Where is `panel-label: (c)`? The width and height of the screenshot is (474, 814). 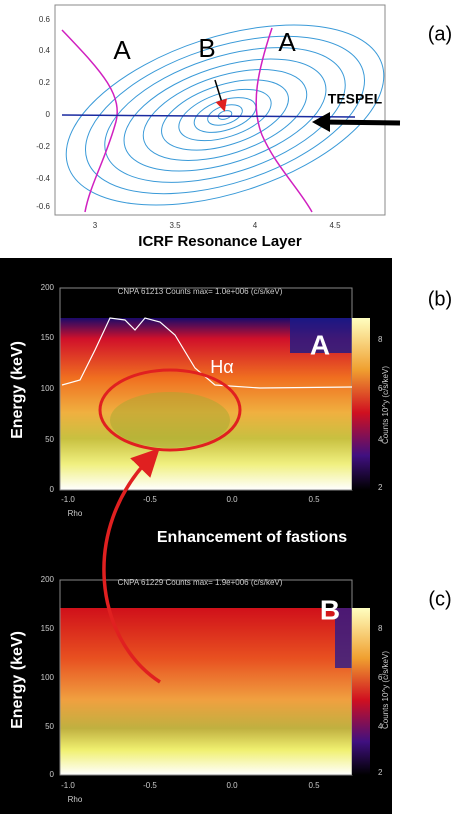
panel-label: (c) is located at coordinates (439, 599).